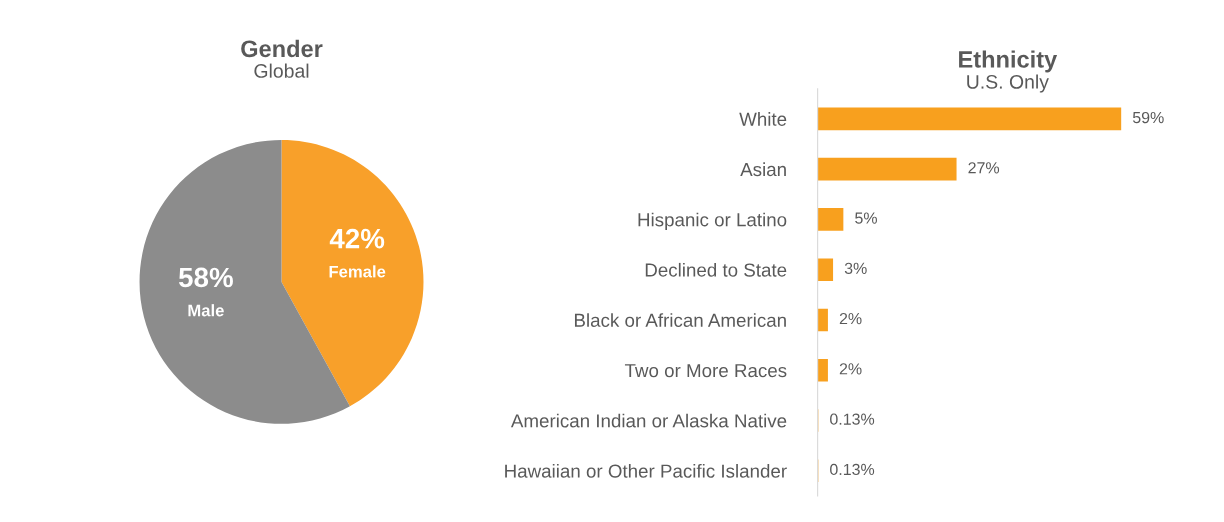  What do you see at coordinates (866, 218) in the screenshot?
I see `data-label: 5%` at bounding box center [866, 218].